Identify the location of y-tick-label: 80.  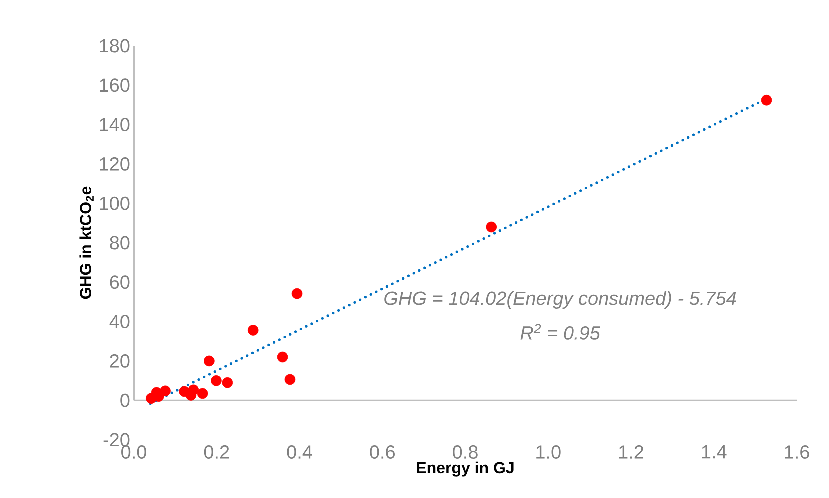
(120, 243).